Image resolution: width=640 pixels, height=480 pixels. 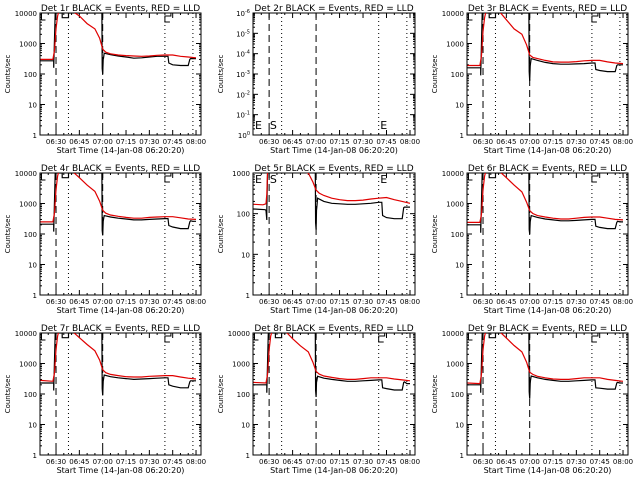 What do you see at coordinates (243, 13) in the screenshot?
I see `y-tick-label: 10⁻⁶` at bounding box center [243, 13].